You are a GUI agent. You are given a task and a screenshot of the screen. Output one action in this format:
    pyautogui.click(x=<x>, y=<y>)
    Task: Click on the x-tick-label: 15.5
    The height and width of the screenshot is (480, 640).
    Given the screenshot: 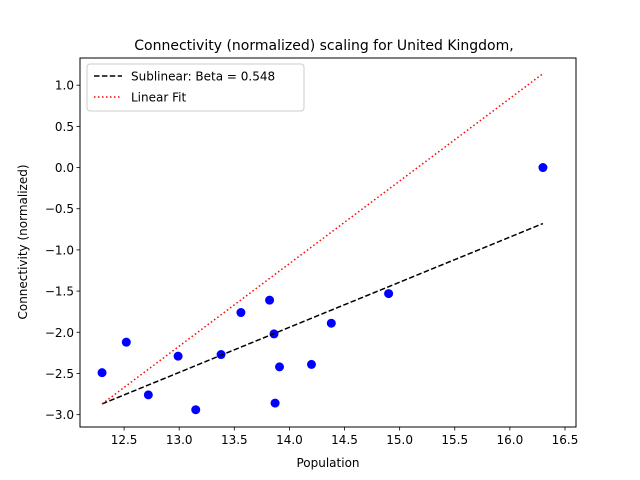 What is the action you would take?
    pyautogui.click(x=454, y=440)
    